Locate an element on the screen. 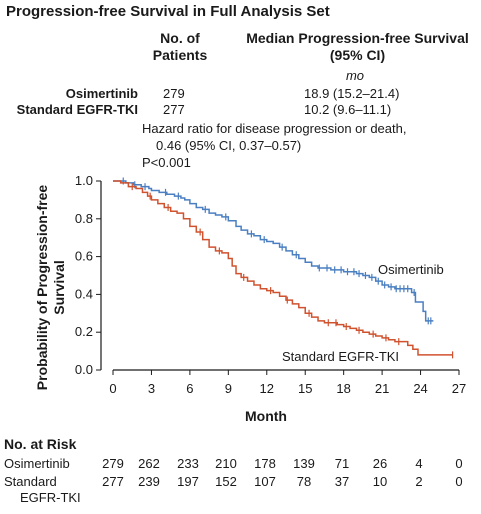 This screenshot has width=481, height=514. group-patients-osimertinib: 279 is located at coordinates (174, 93).